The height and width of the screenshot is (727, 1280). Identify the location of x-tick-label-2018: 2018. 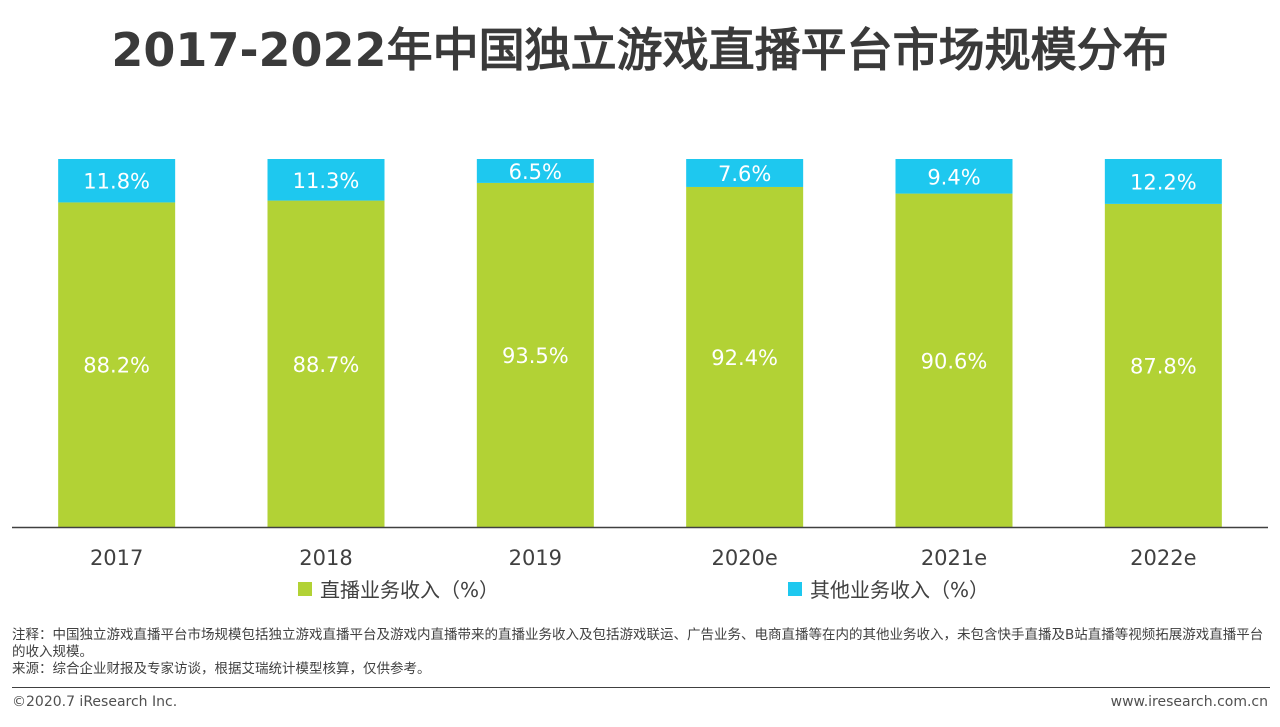
(325, 558).